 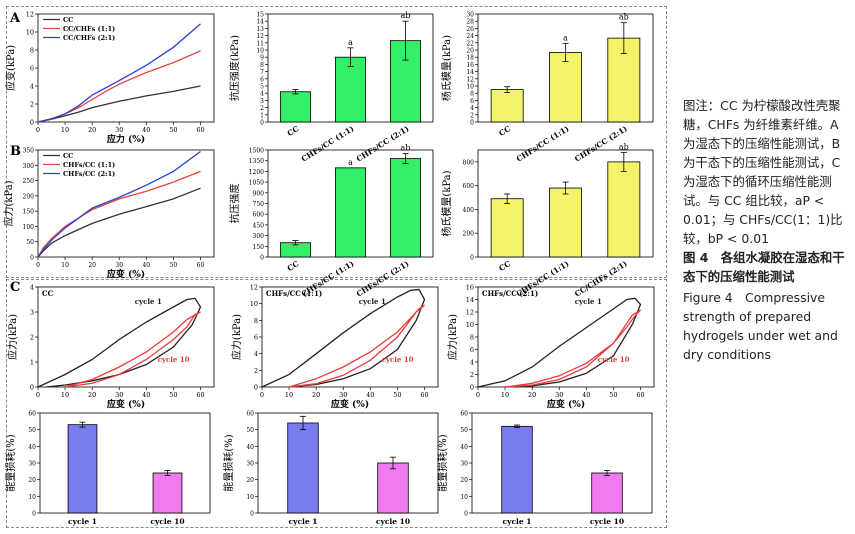 What do you see at coordinates (472, 375) in the screenshot?
I see `C3-ytick-label: 2` at bounding box center [472, 375].